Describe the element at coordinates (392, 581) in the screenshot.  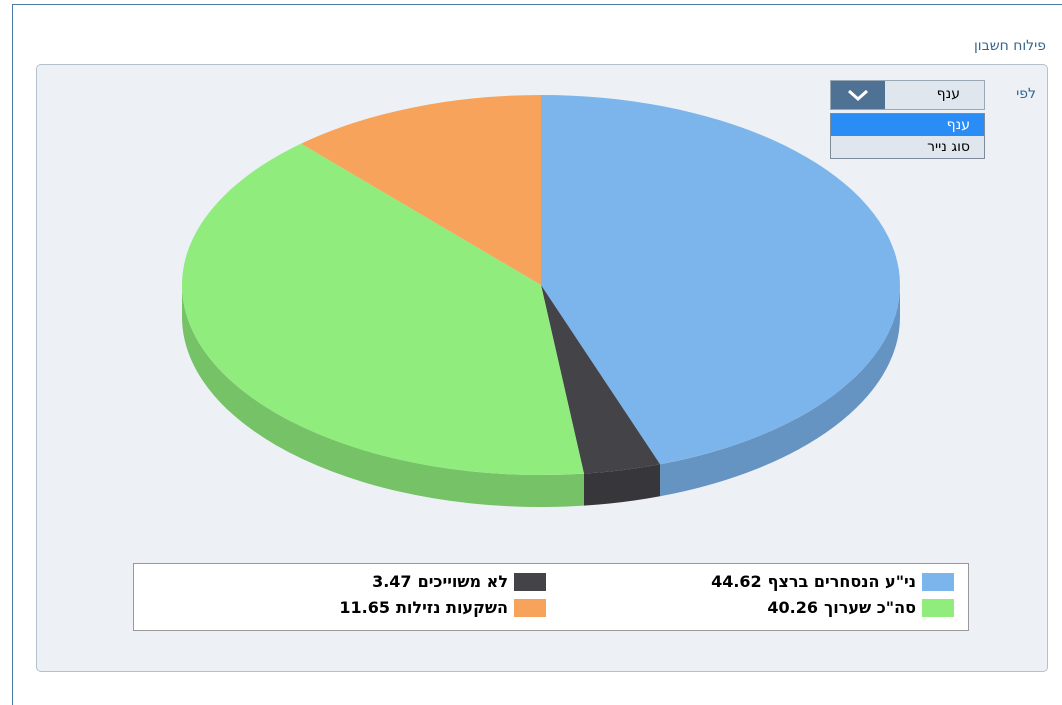
I see `legend-value: 3.47` at that location.